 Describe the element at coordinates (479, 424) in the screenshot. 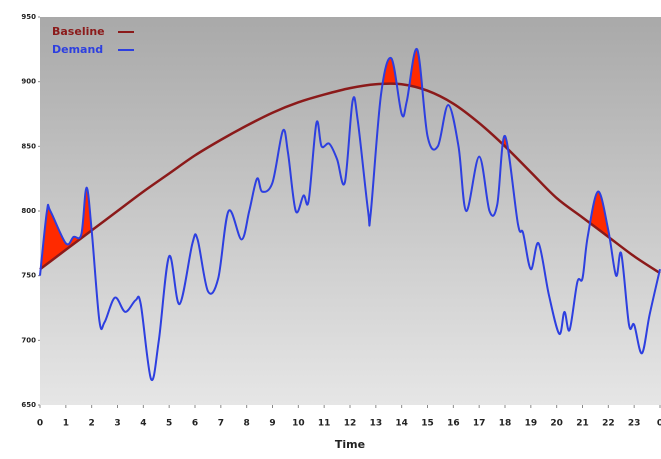

I see `x-tick-label: 17` at that location.